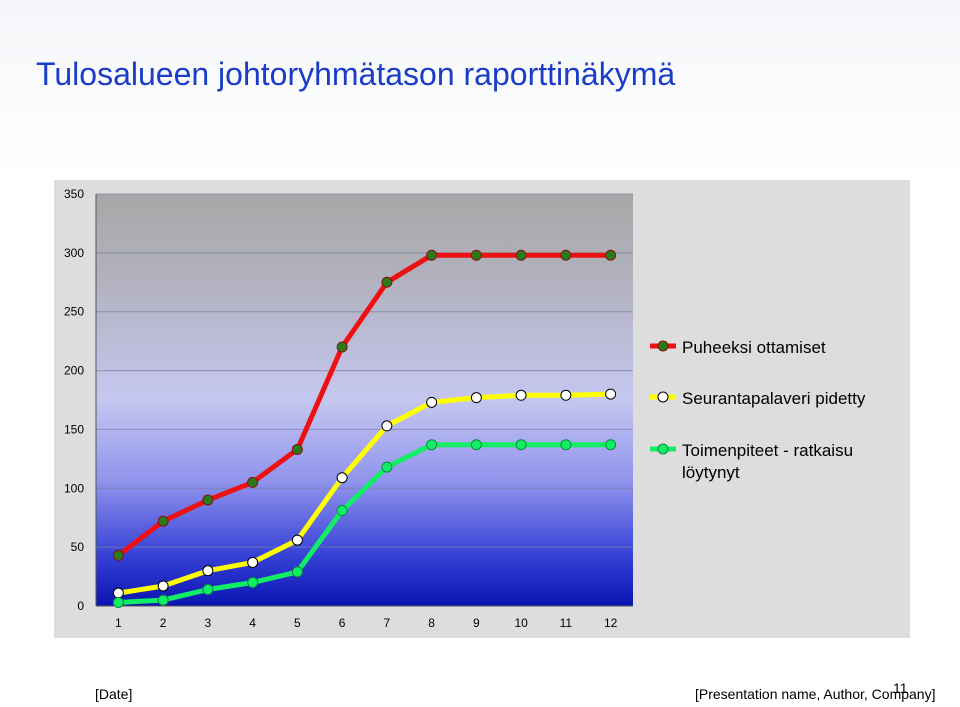 This screenshot has width=960, height=707. Describe the element at coordinates (208, 623) in the screenshot. I see `x-tick-label-3: 3` at that location.